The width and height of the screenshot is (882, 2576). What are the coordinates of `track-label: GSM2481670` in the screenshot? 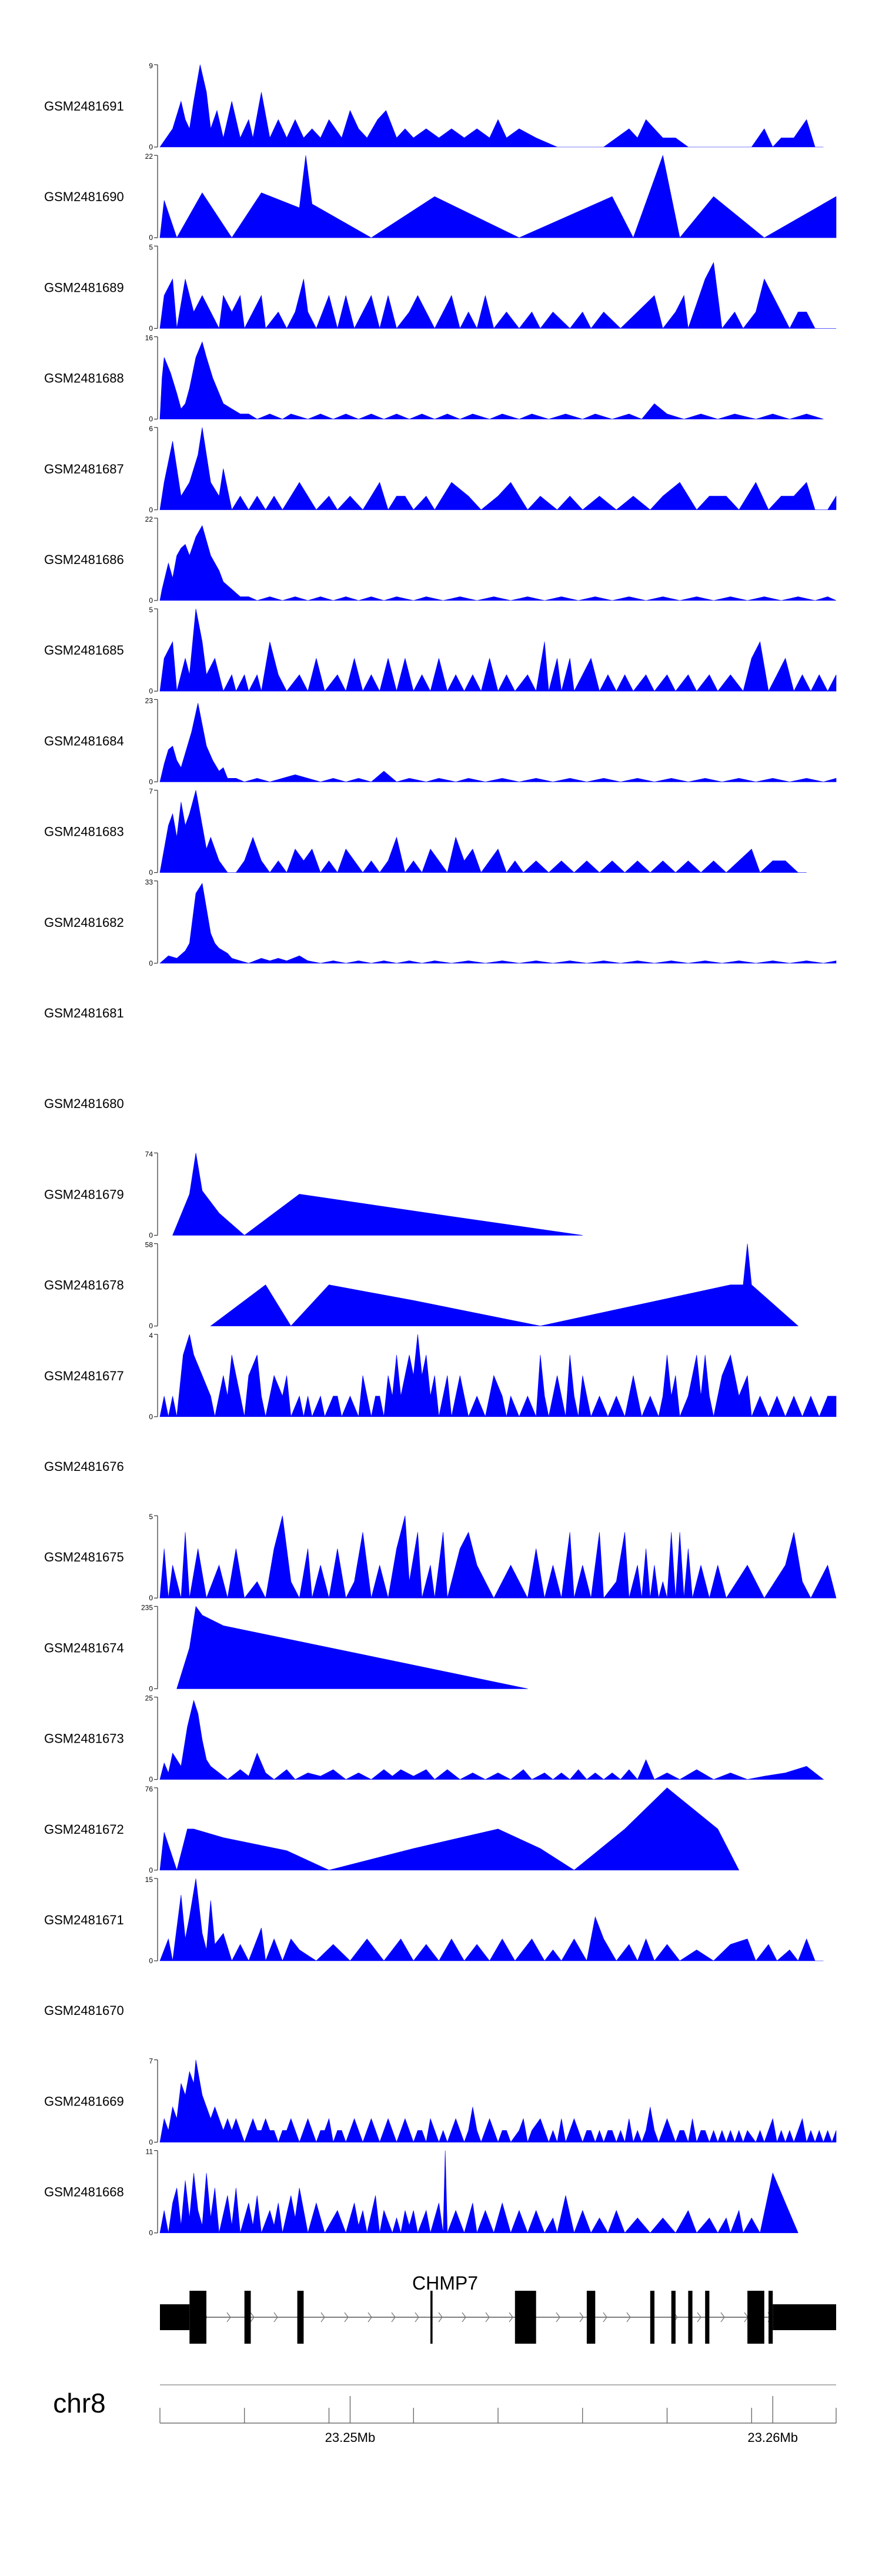 It's located at (84, 2010).